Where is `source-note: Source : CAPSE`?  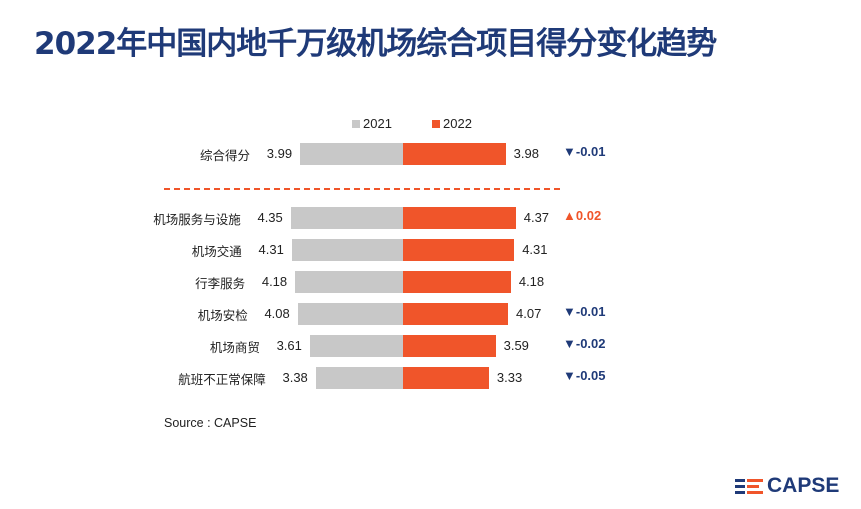
source-note: Source : CAPSE is located at coordinates (210, 423).